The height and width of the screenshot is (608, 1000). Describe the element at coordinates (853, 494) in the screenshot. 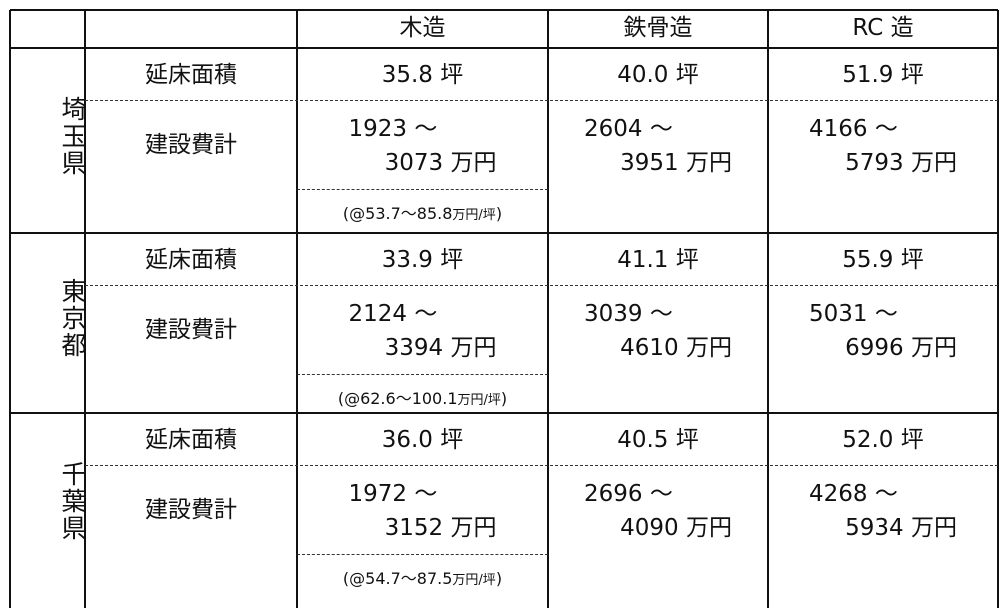

I see `cost-from: 4268 ～` at that location.